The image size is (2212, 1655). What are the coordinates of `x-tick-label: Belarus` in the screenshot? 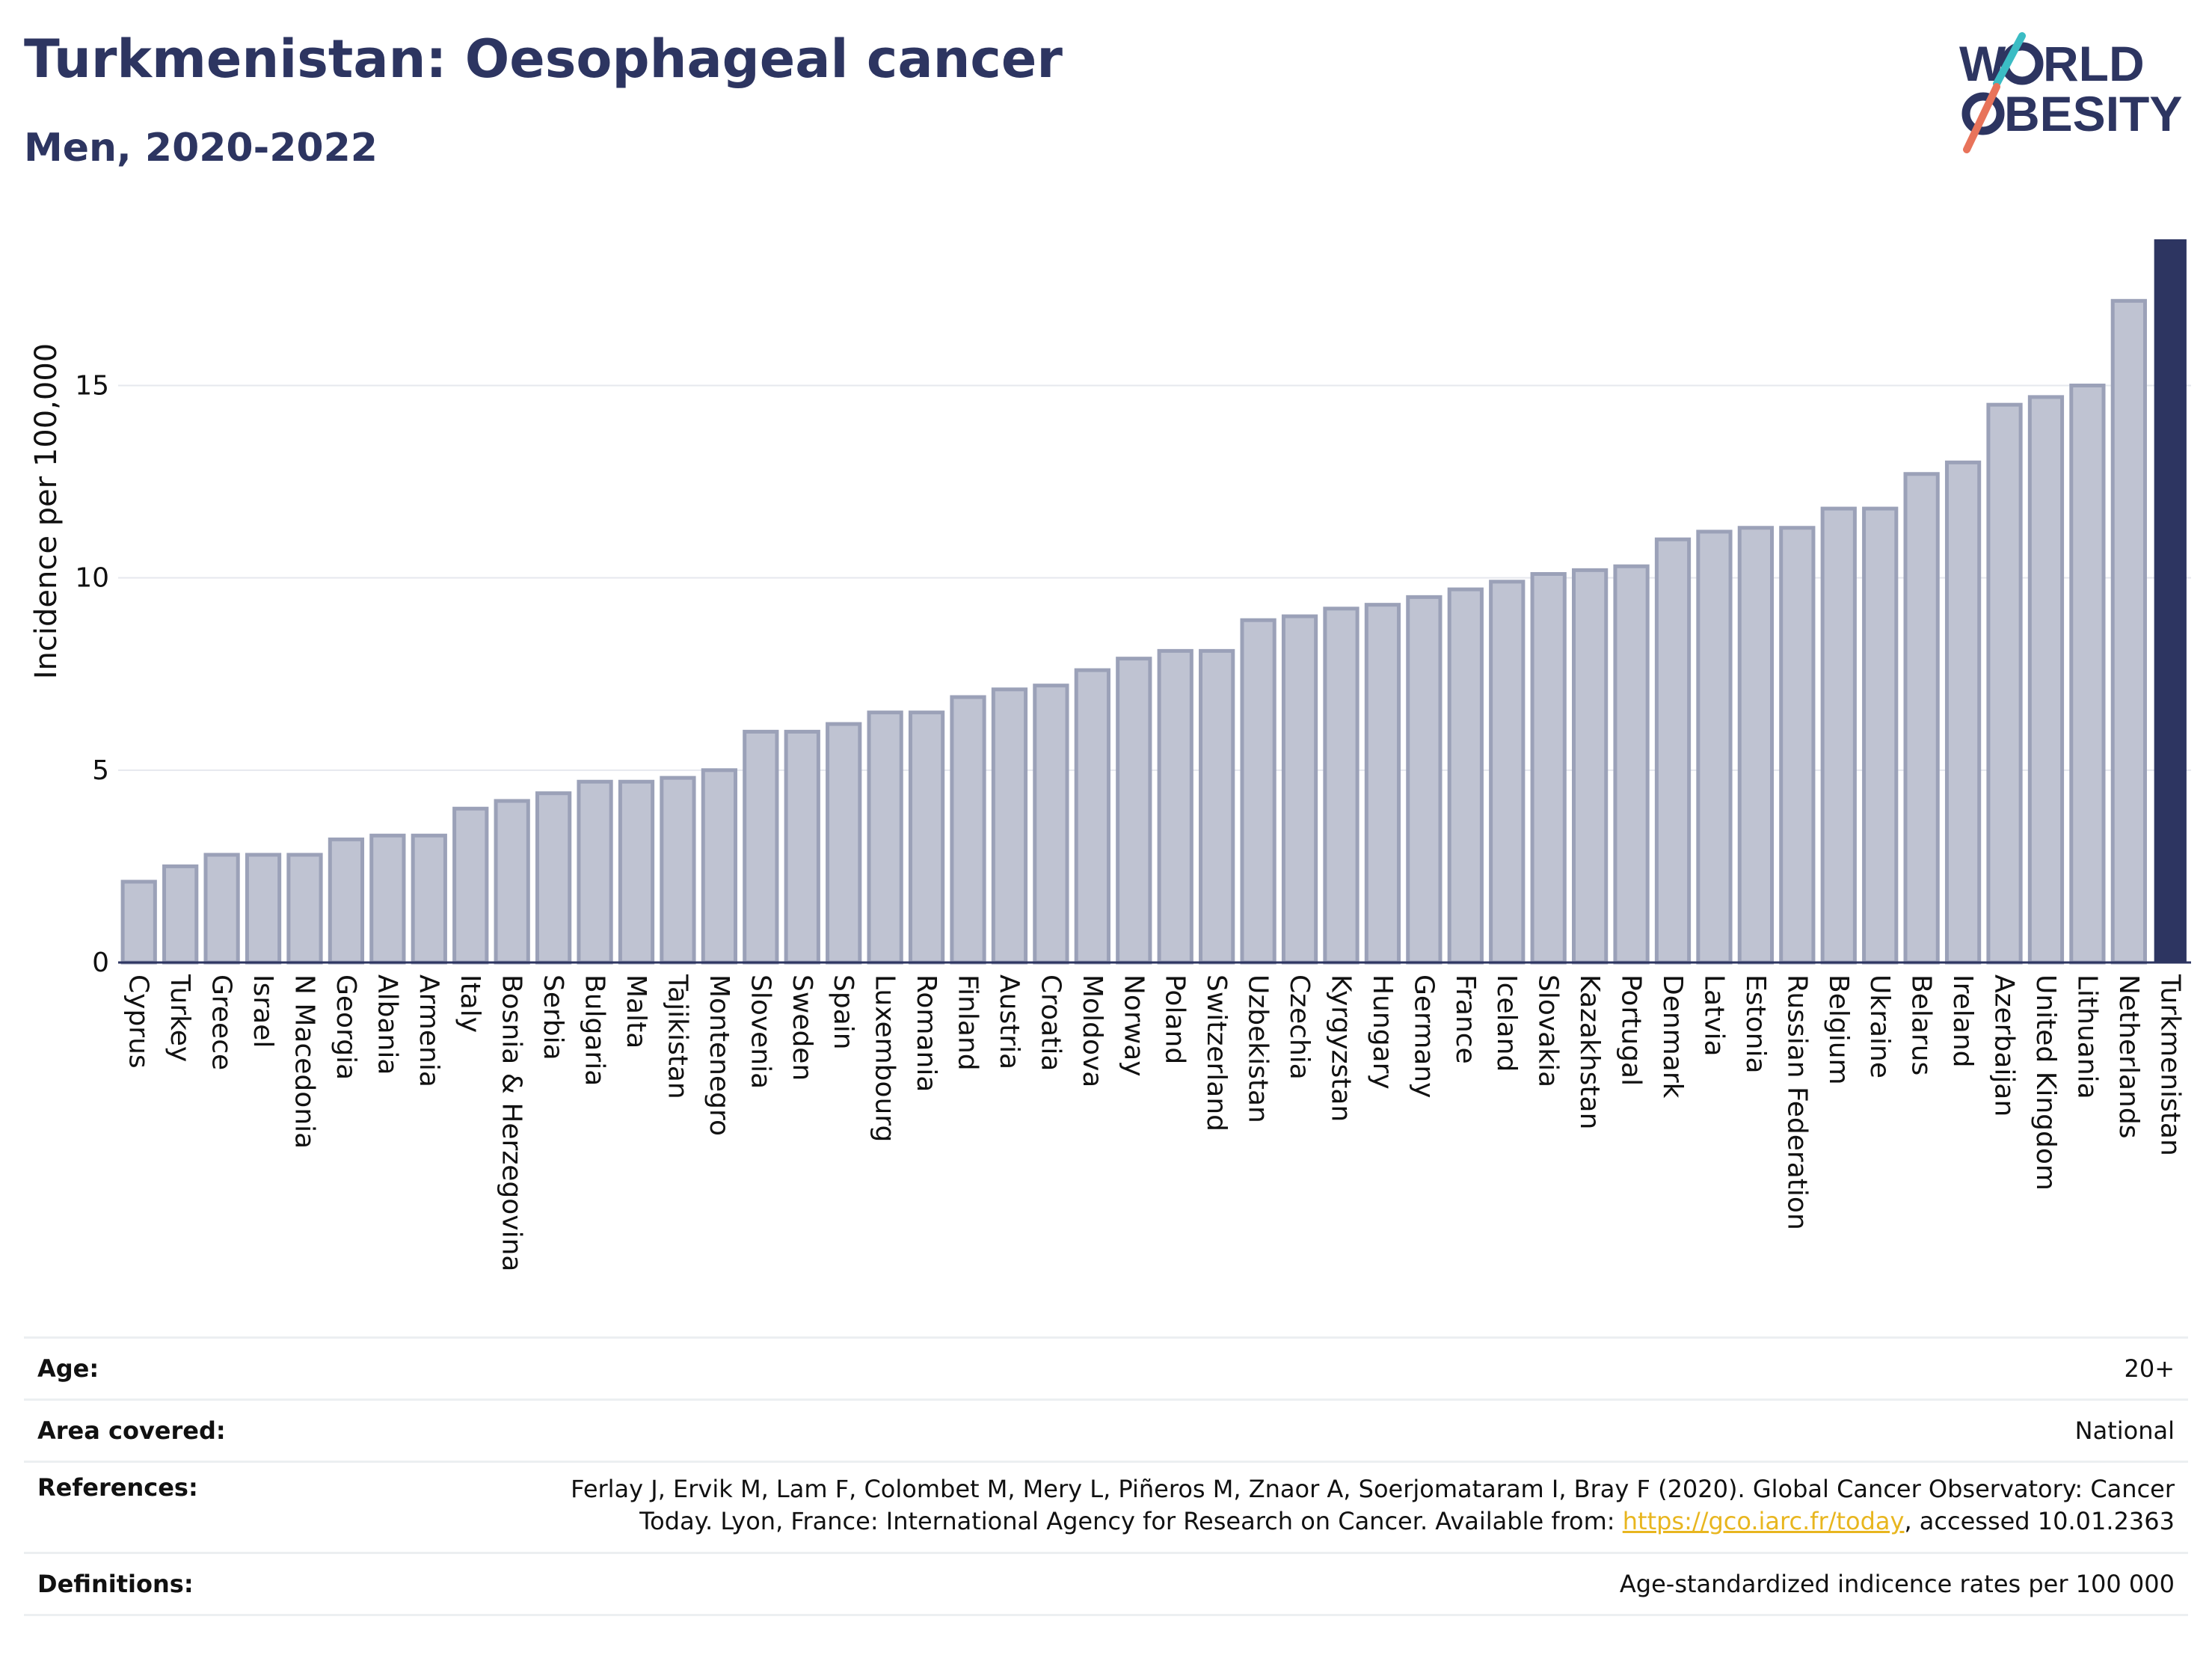 It's located at (1921, 1024).